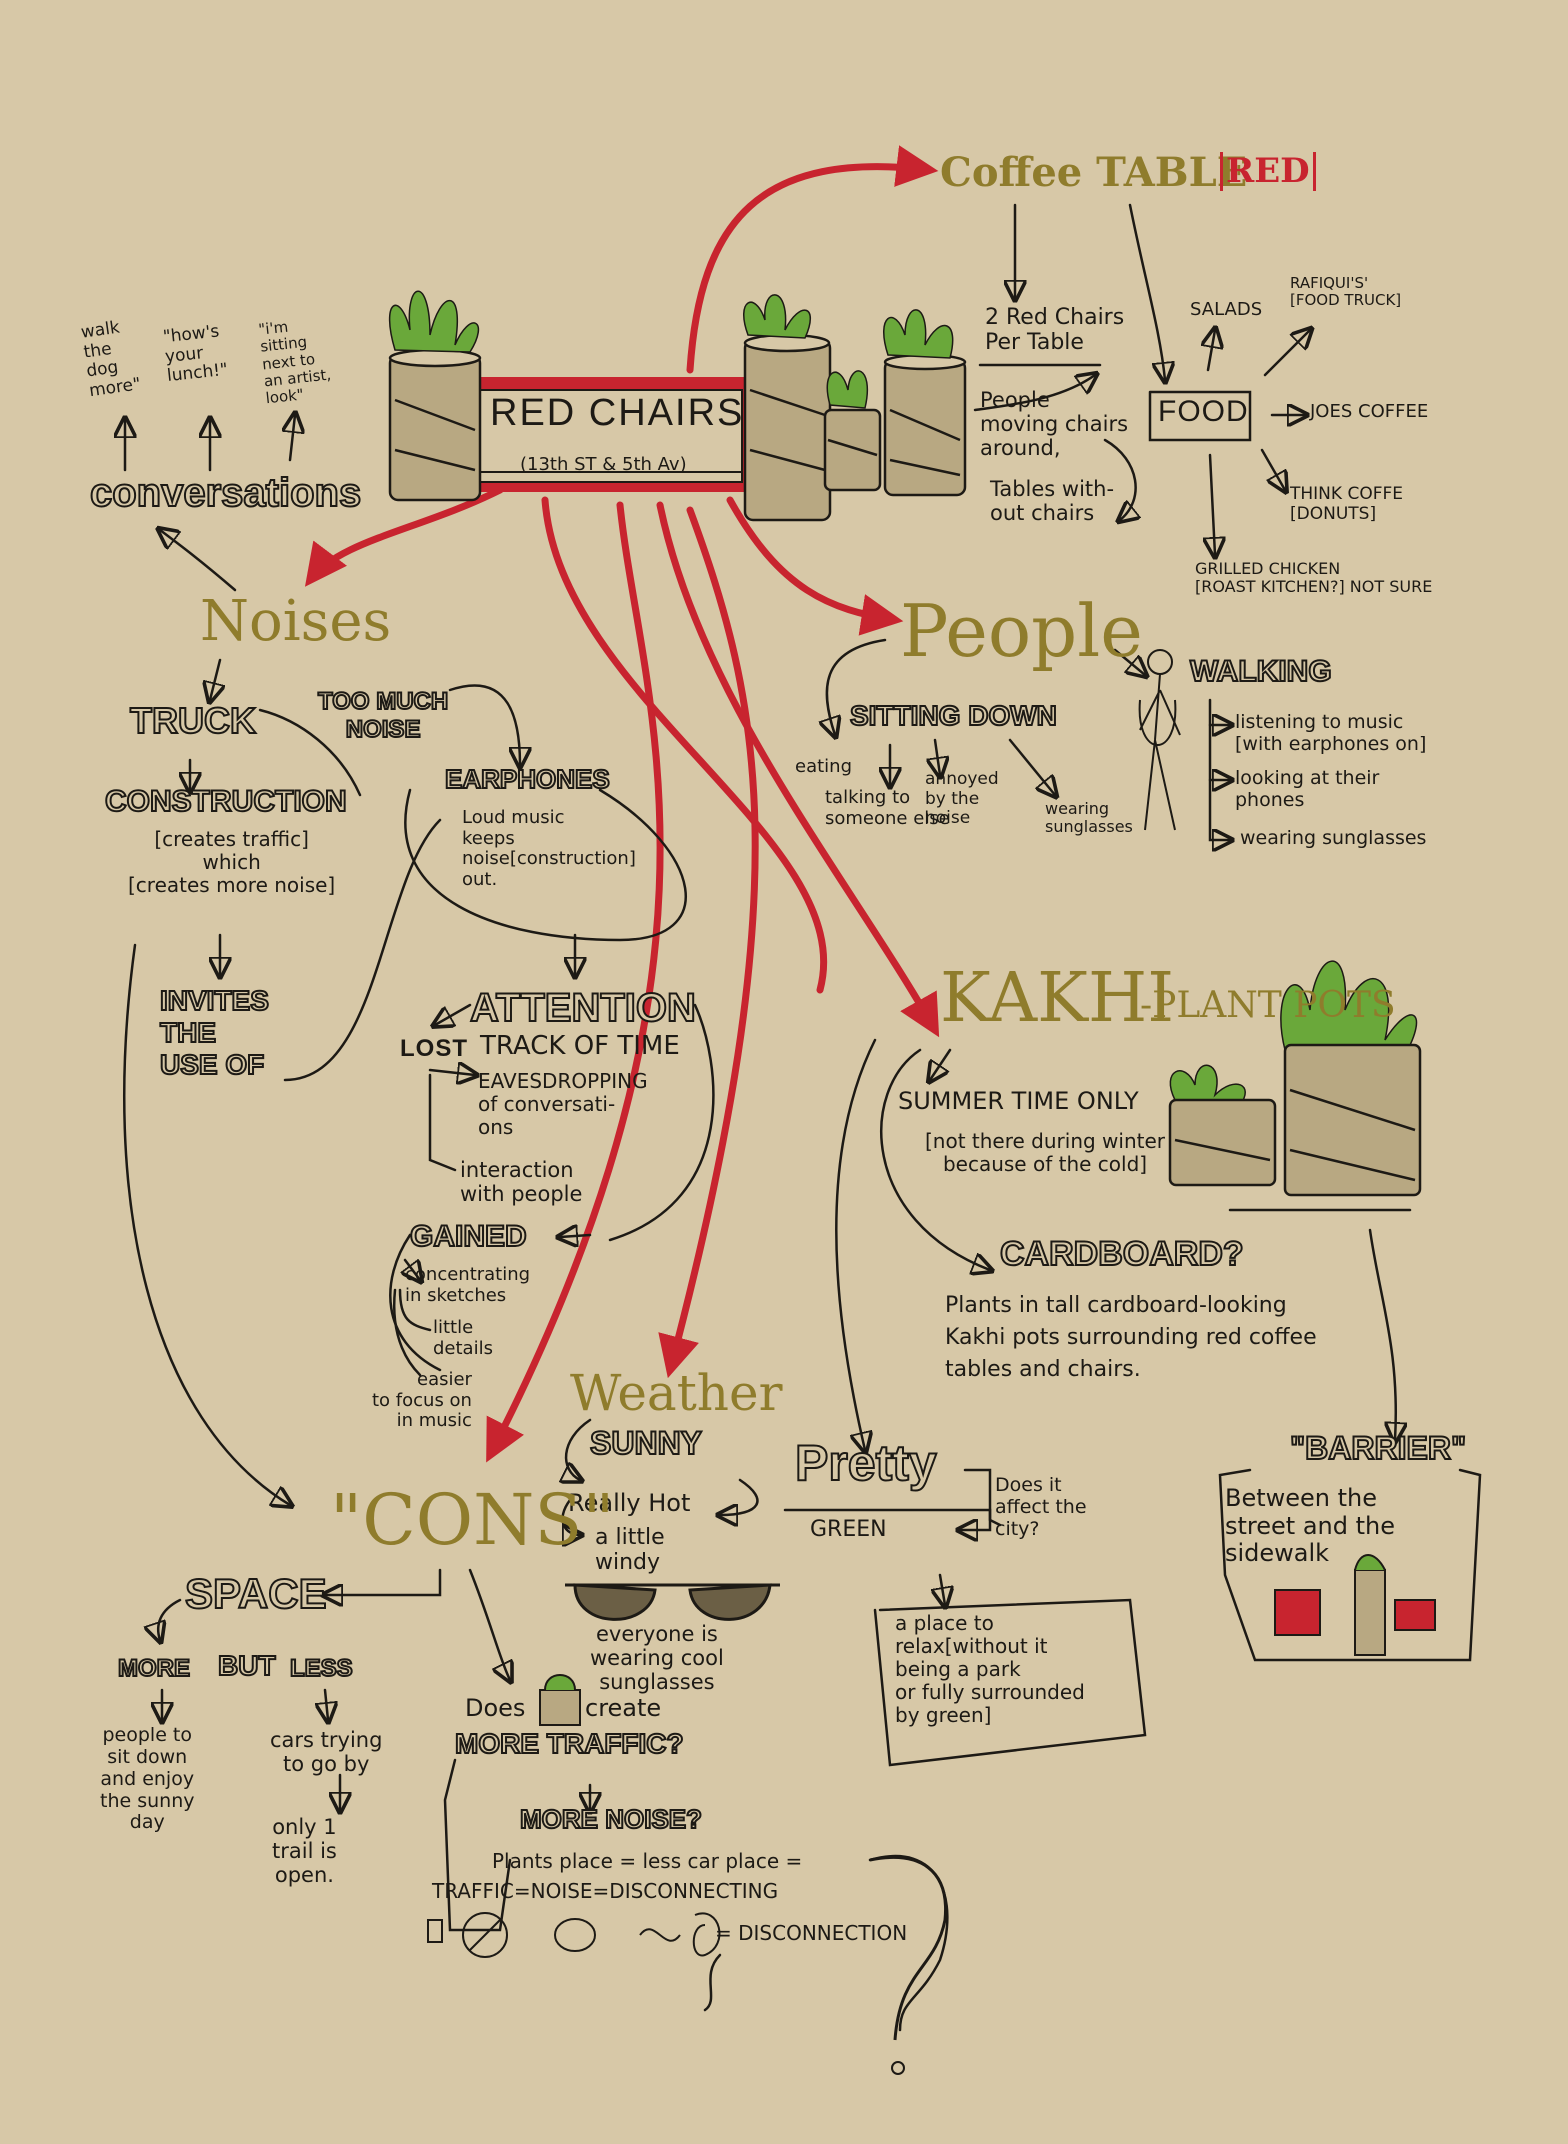 This screenshot has width=1568, height=2144. Describe the element at coordinates (468, 1285) in the screenshot. I see `attention-concentrating: concentrating in sketches` at that location.